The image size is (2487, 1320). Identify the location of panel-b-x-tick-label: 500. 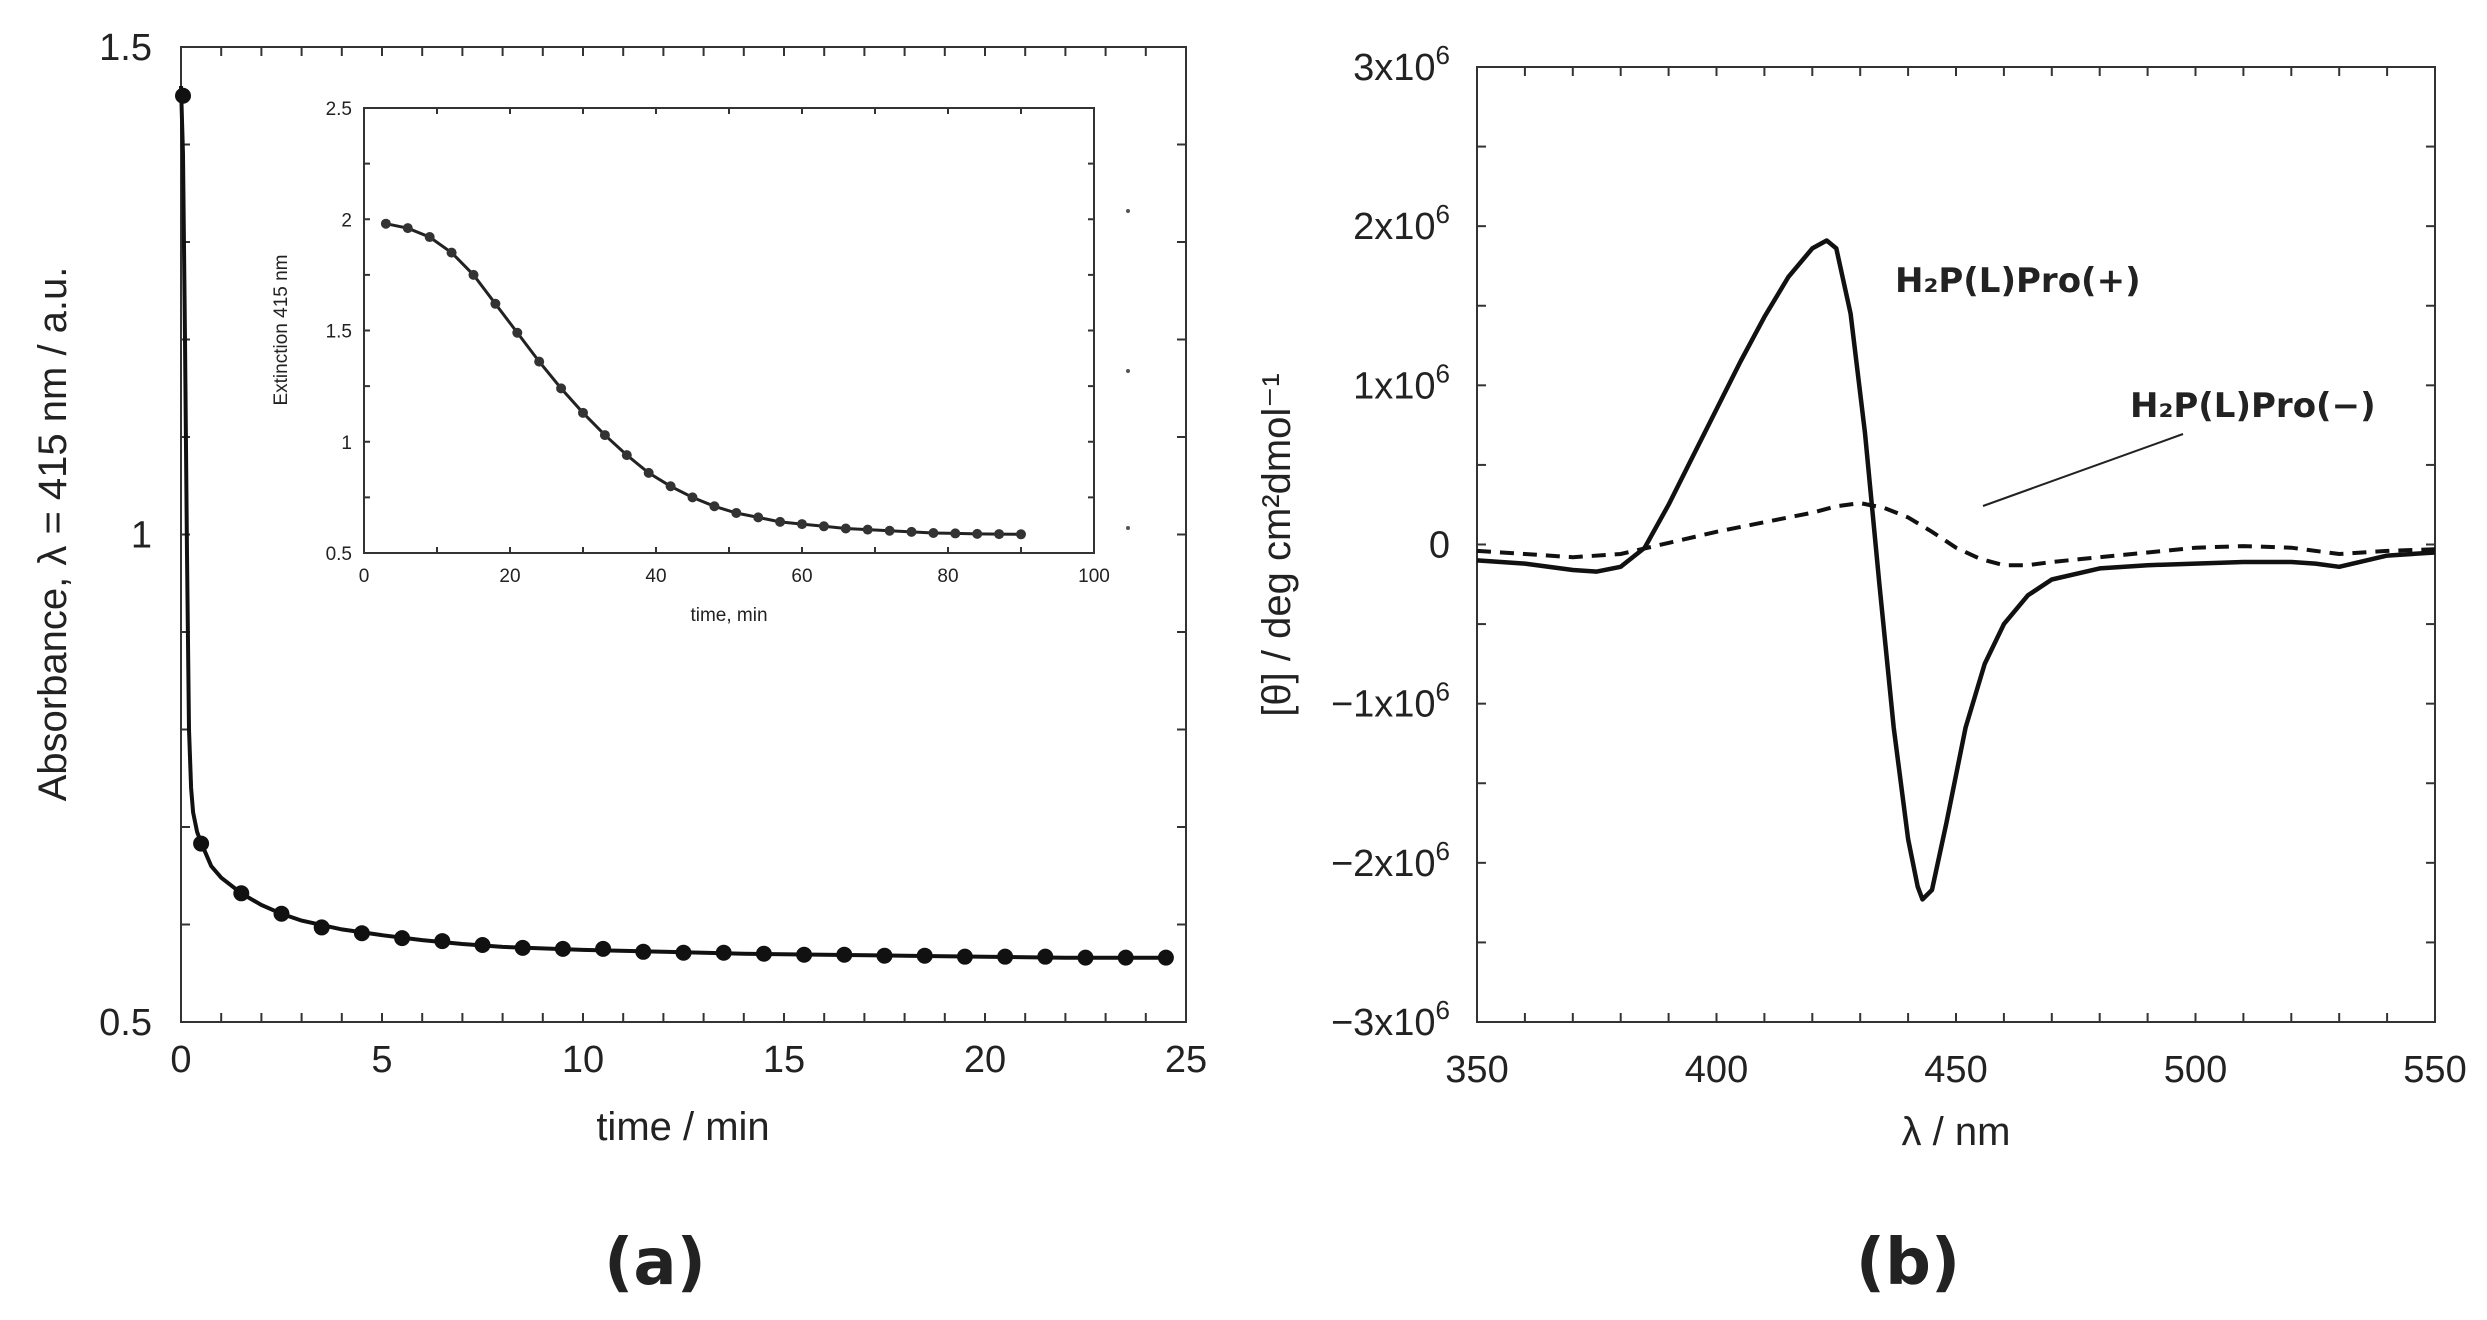
(2195, 1070).